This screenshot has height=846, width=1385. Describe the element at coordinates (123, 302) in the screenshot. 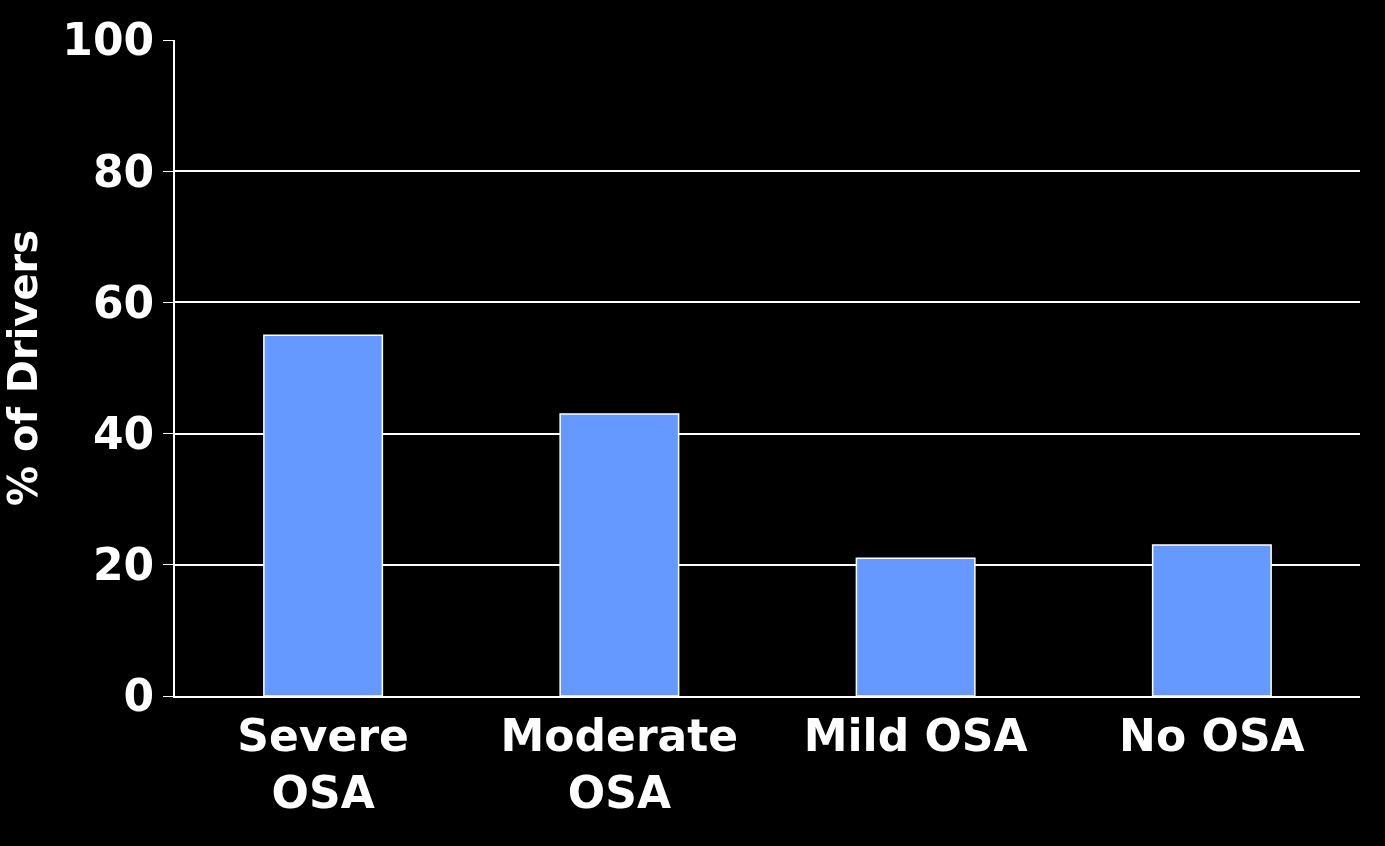

I see `y-tick-label: 60` at that location.